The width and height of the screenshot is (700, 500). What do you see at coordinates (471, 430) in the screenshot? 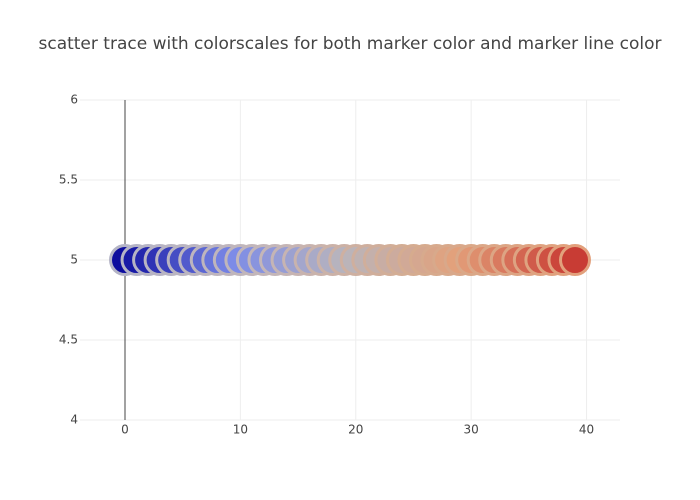
I see `x-tick-label: 30` at bounding box center [471, 430].